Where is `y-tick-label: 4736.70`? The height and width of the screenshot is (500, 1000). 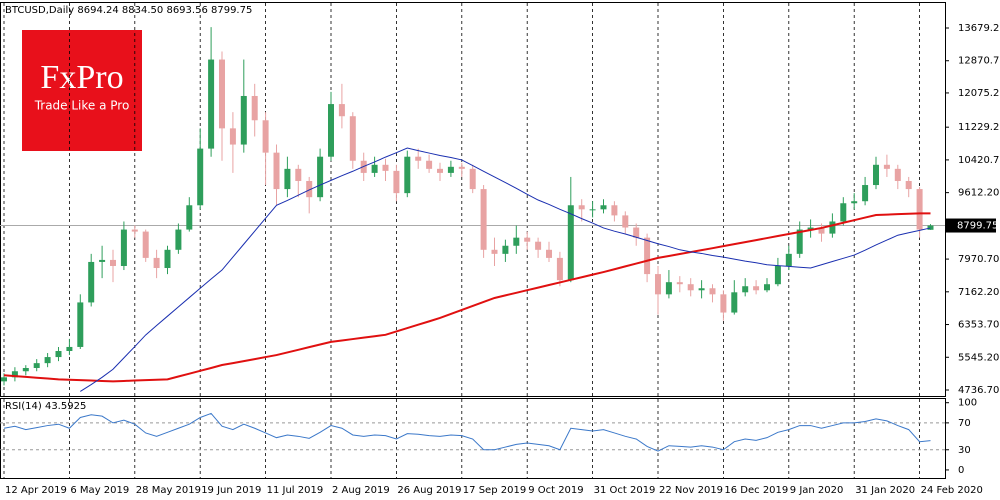
y-tick-label: 4736.70 is located at coordinates (978, 390).